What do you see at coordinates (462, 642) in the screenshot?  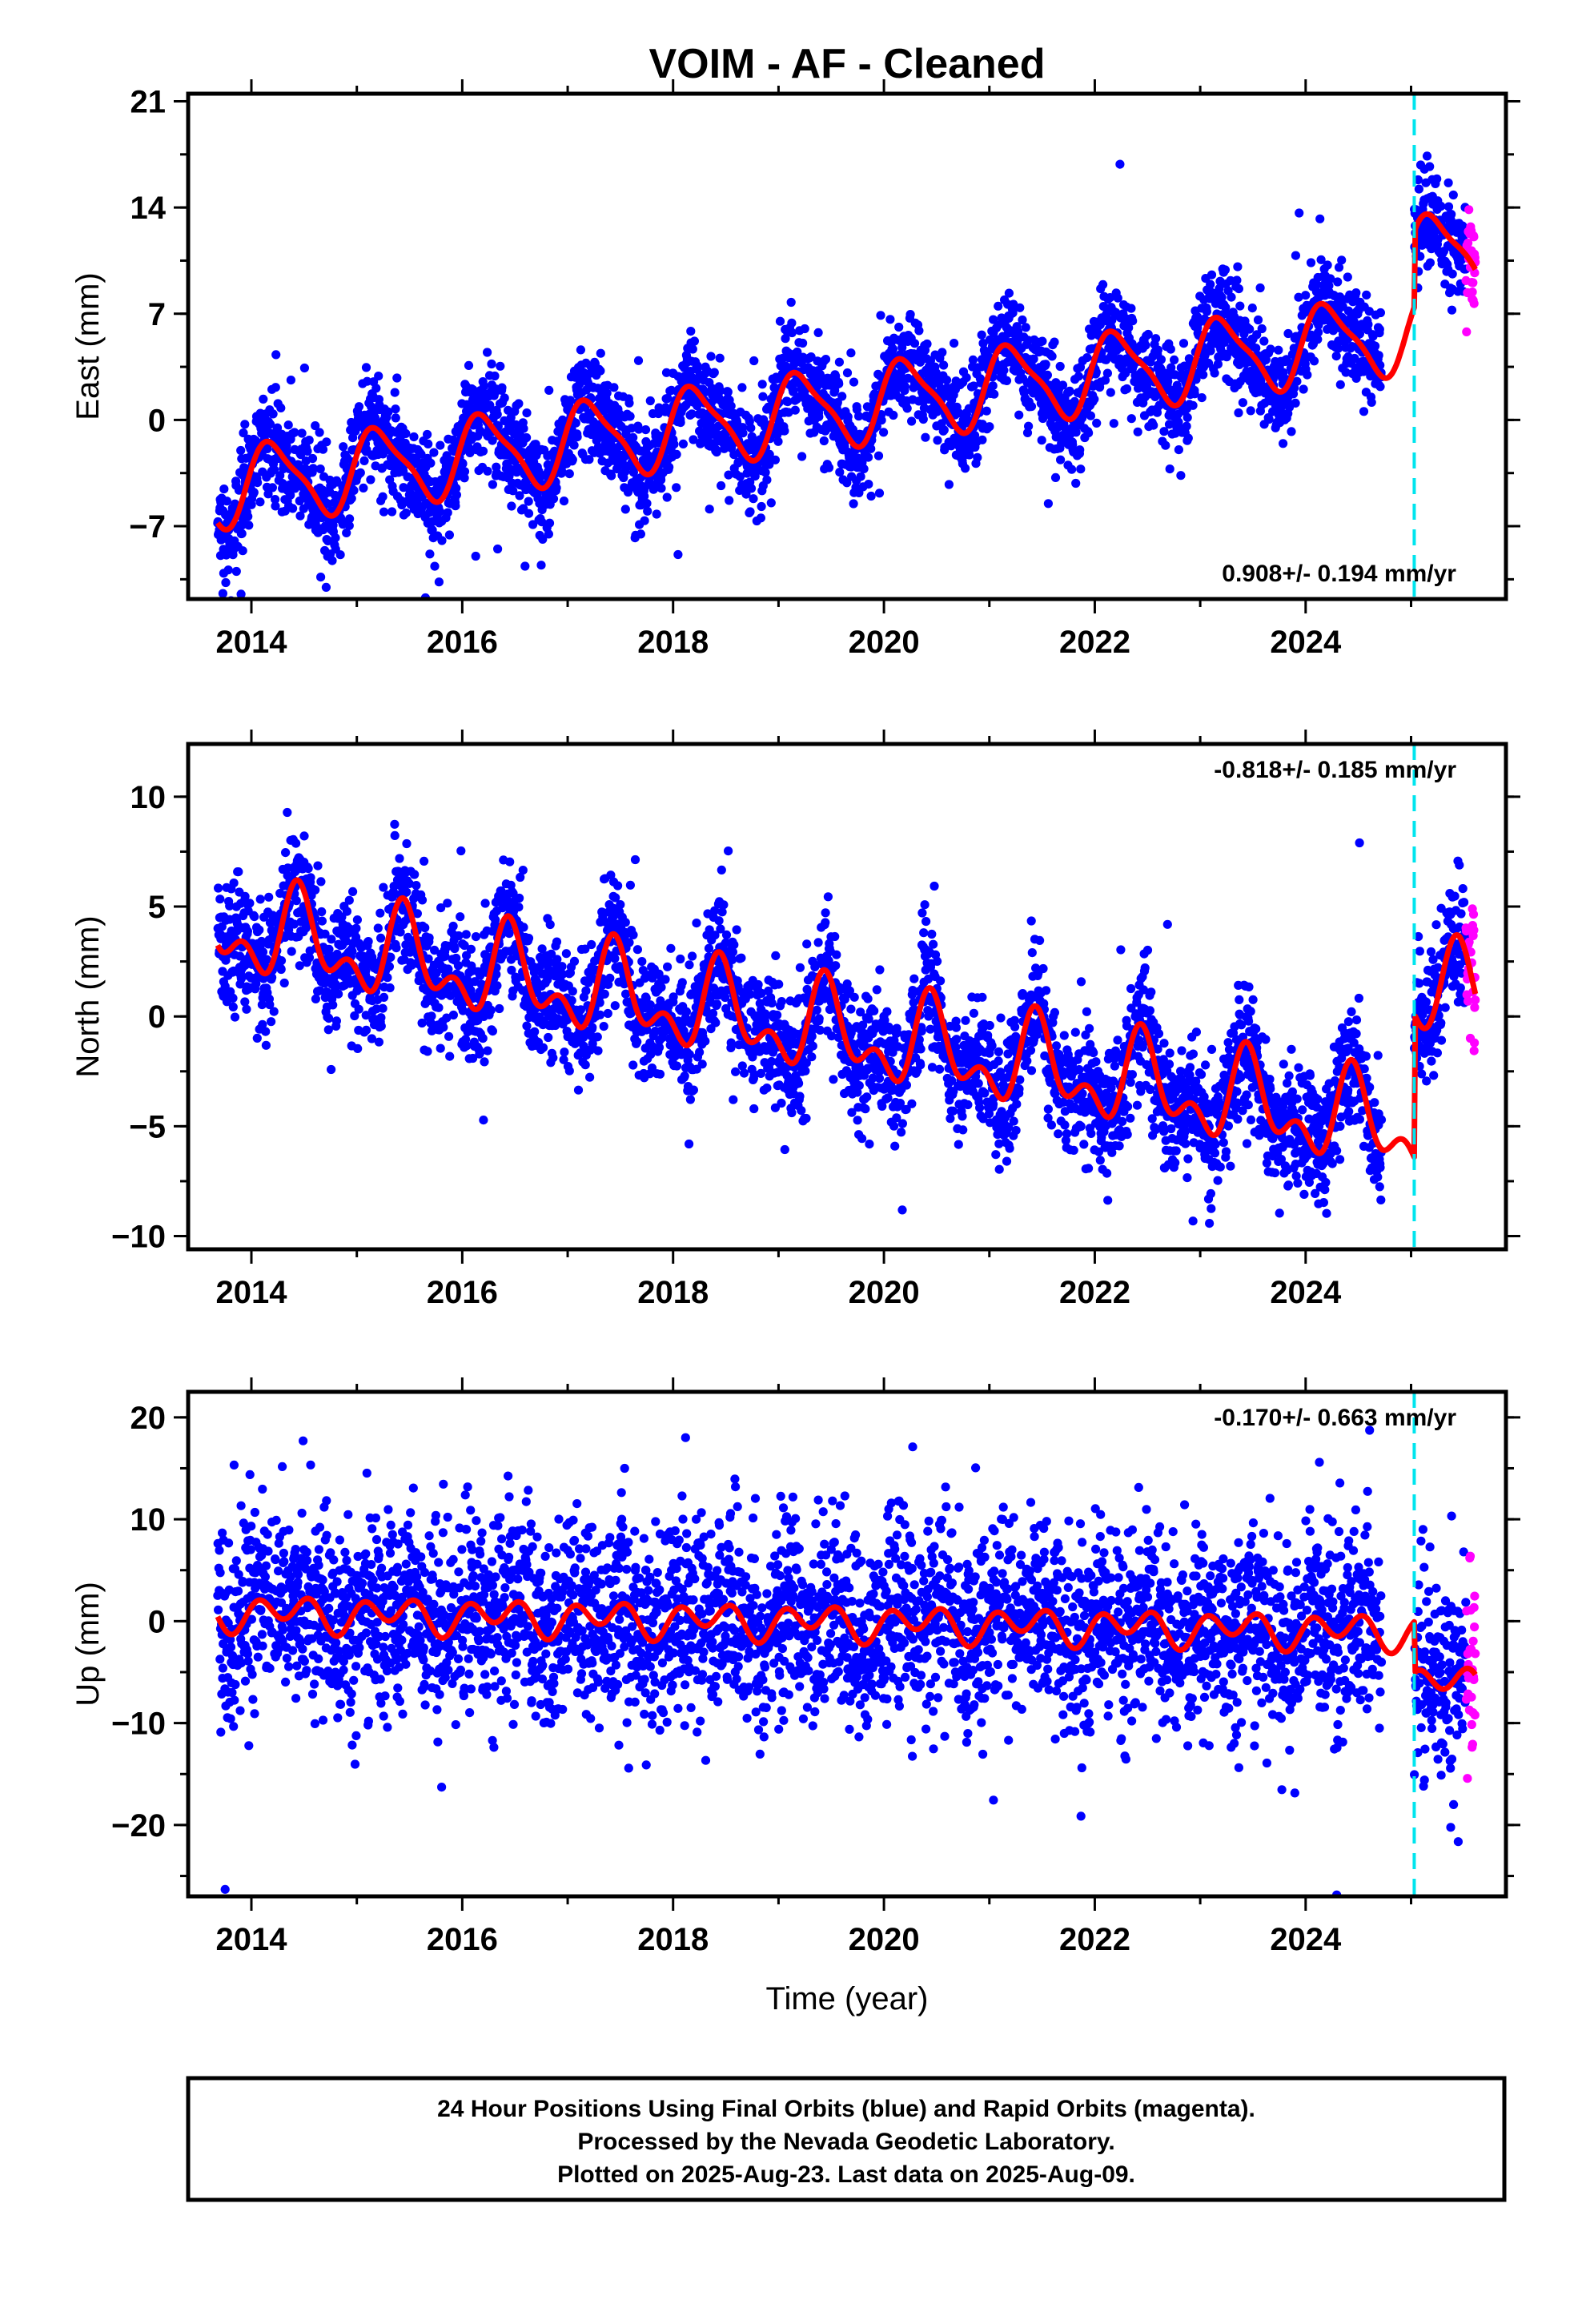 I see `x-tick-label: 2016` at bounding box center [462, 642].